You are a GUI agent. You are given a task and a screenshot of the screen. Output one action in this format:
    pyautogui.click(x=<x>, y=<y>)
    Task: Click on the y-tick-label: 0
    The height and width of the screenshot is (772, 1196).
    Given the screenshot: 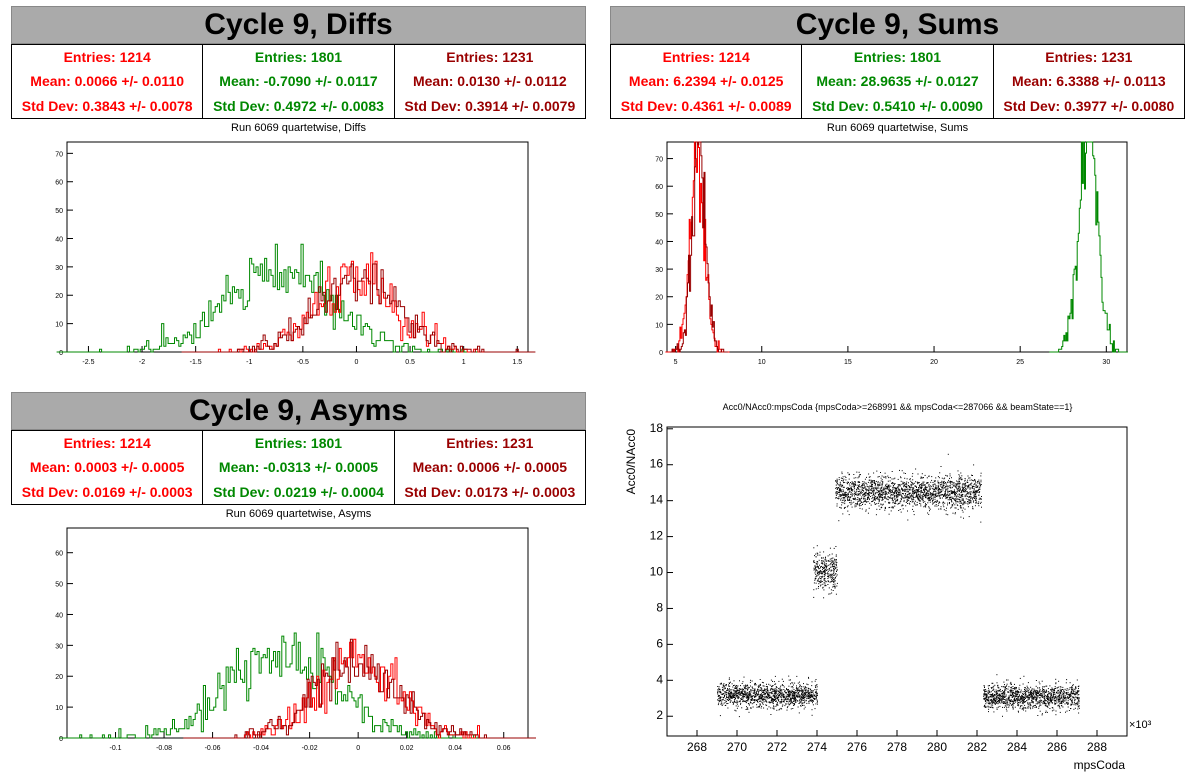 What is the action you would take?
    pyautogui.click(x=661, y=353)
    